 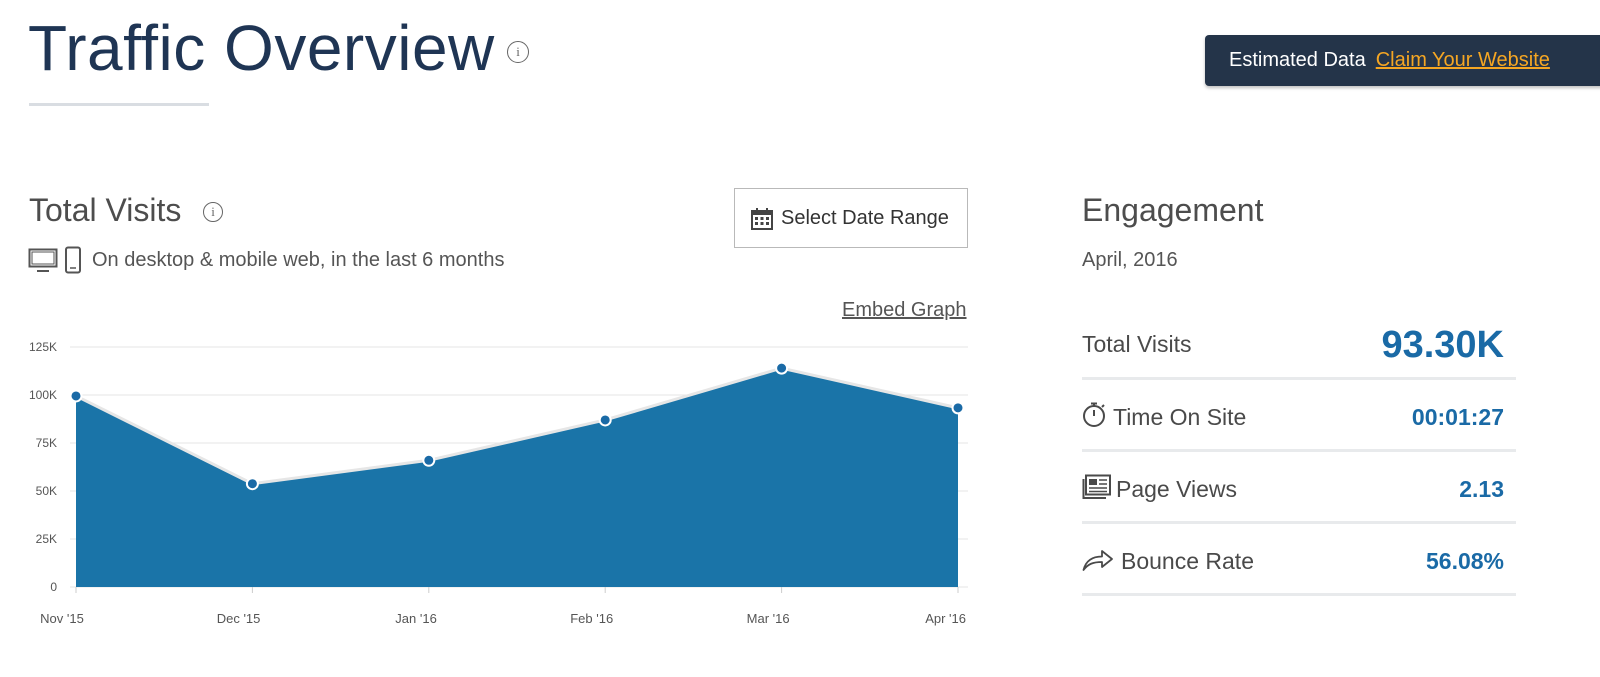 I want to click on embed-graph-link: Embed Graph, so click(x=904, y=310).